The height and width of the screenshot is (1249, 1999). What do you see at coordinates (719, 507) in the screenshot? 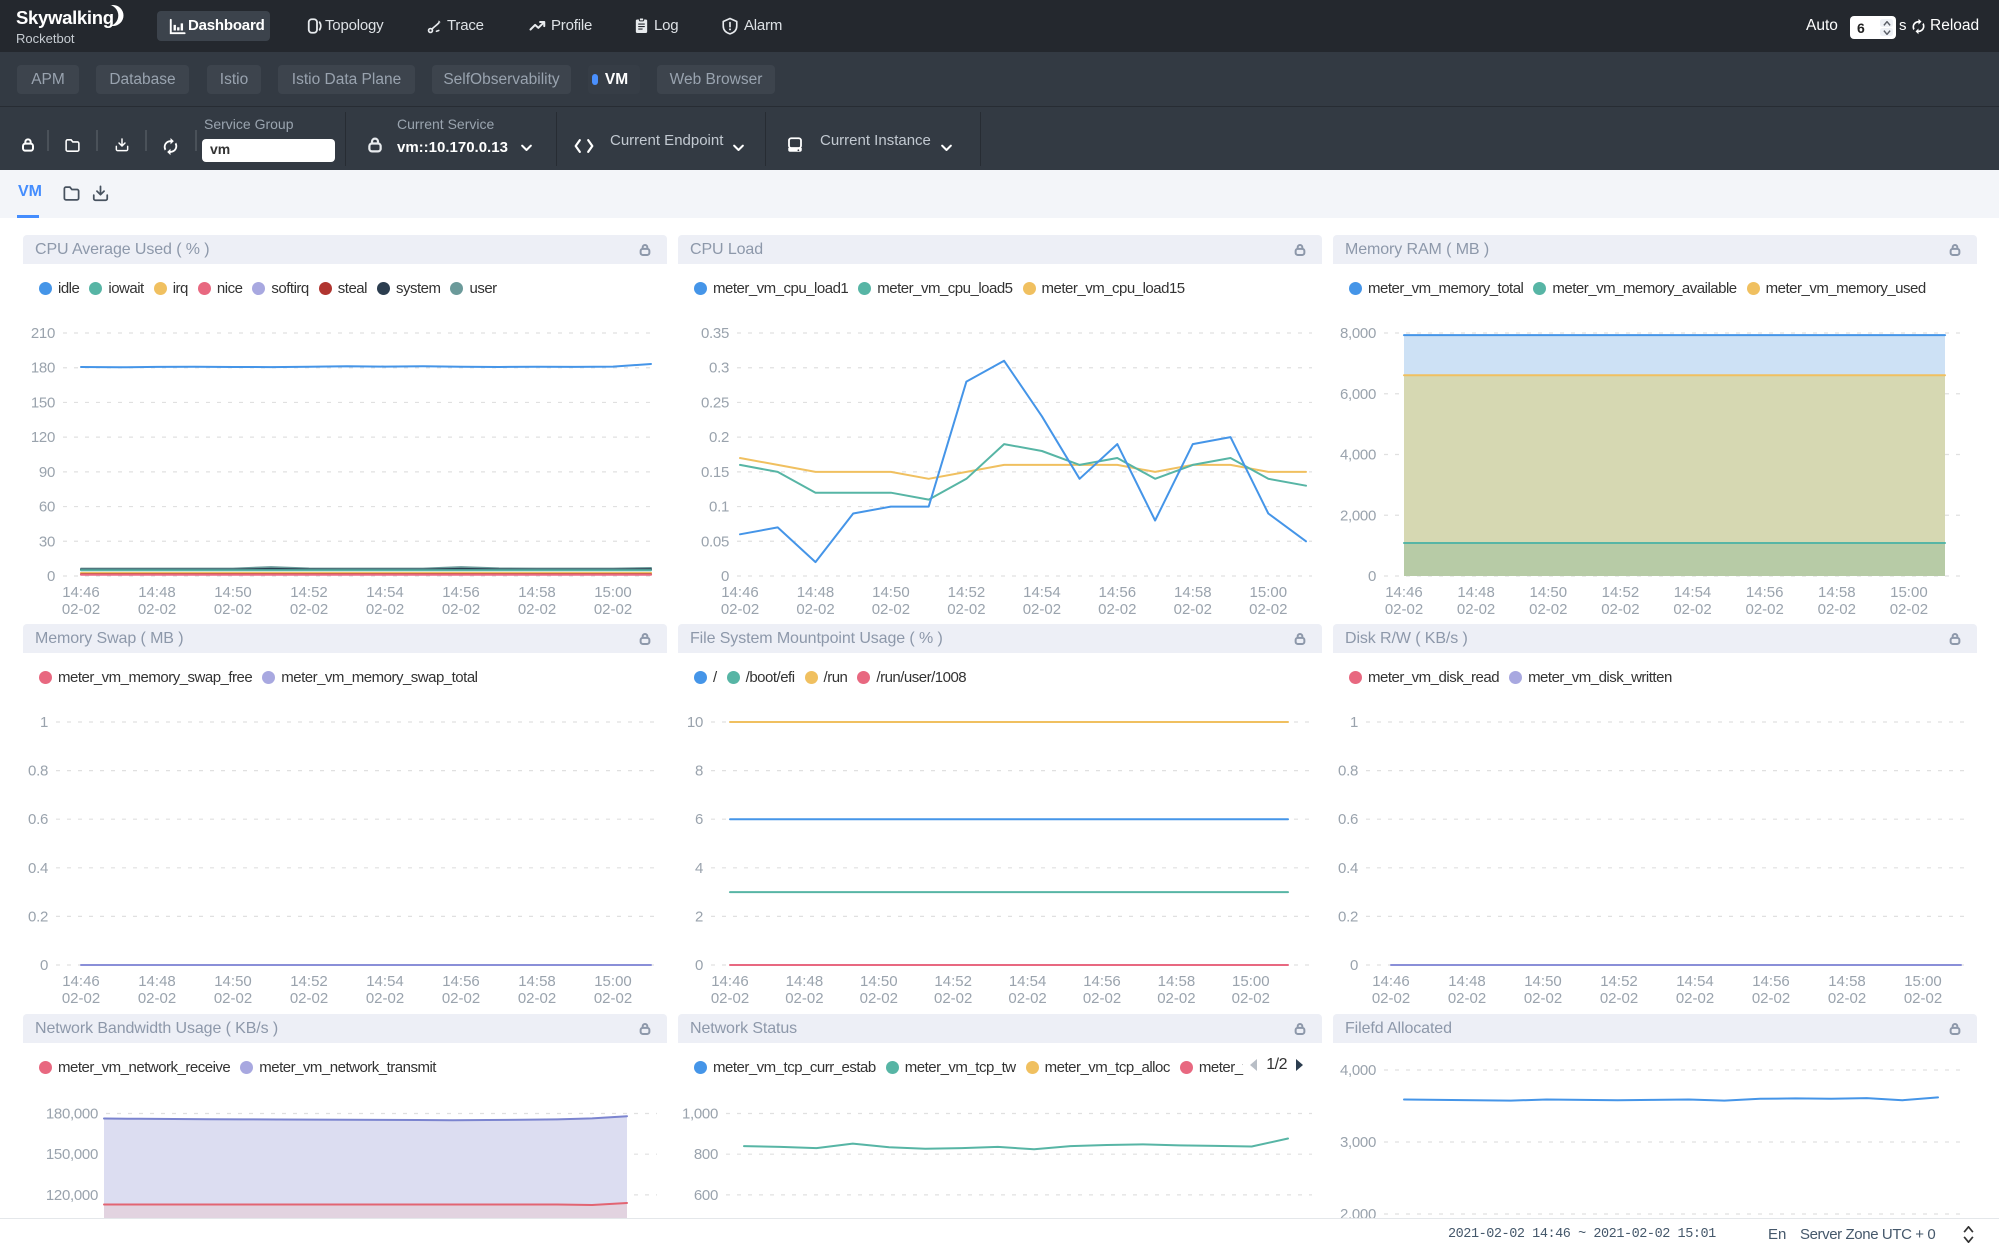
I see `svg-text: 0.1` at bounding box center [719, 507].